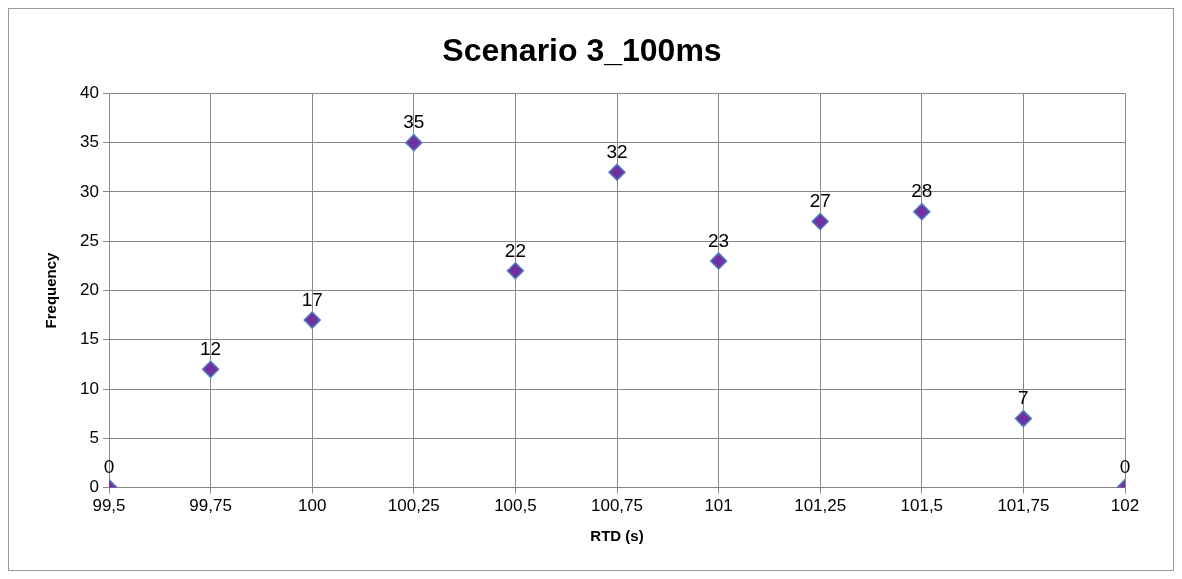  Describe the element at coordinates (719, 240) in the screenshot. I see `data-label: 23` at that location.